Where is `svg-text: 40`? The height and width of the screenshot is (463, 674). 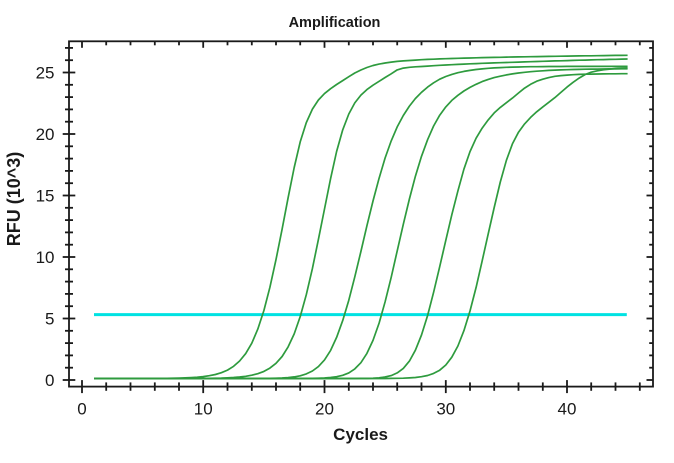 svg-text: 40 is located at coordinates (567, 408).